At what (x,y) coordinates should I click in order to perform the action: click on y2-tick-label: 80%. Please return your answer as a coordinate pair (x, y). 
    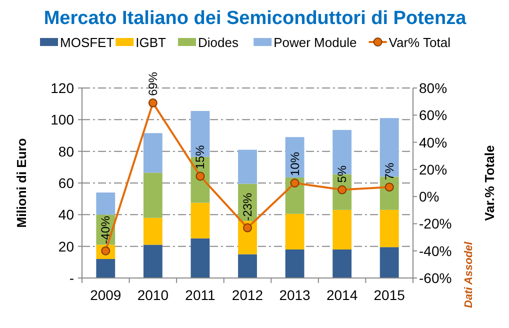
    Looking at the image, I should click on (433, 88).